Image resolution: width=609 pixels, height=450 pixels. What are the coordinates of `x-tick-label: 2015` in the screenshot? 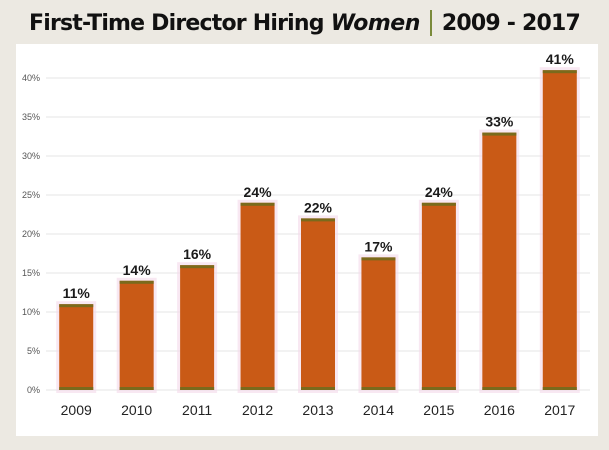 It's located at (438, 410).